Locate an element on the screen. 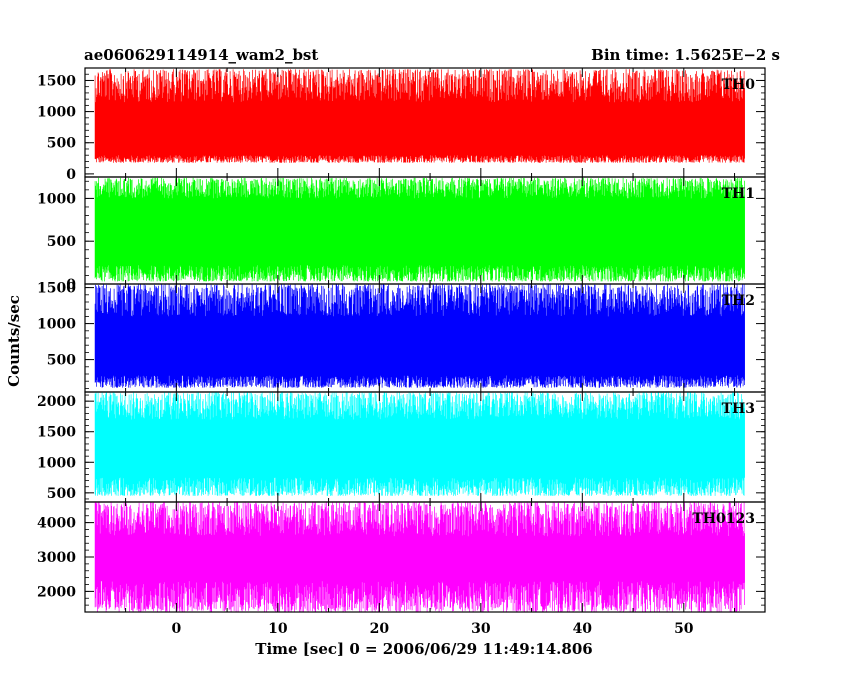 The image size is (850, 680). panel-th2: 500 1000 1500 TH2 is located at coordinates (401, 337).